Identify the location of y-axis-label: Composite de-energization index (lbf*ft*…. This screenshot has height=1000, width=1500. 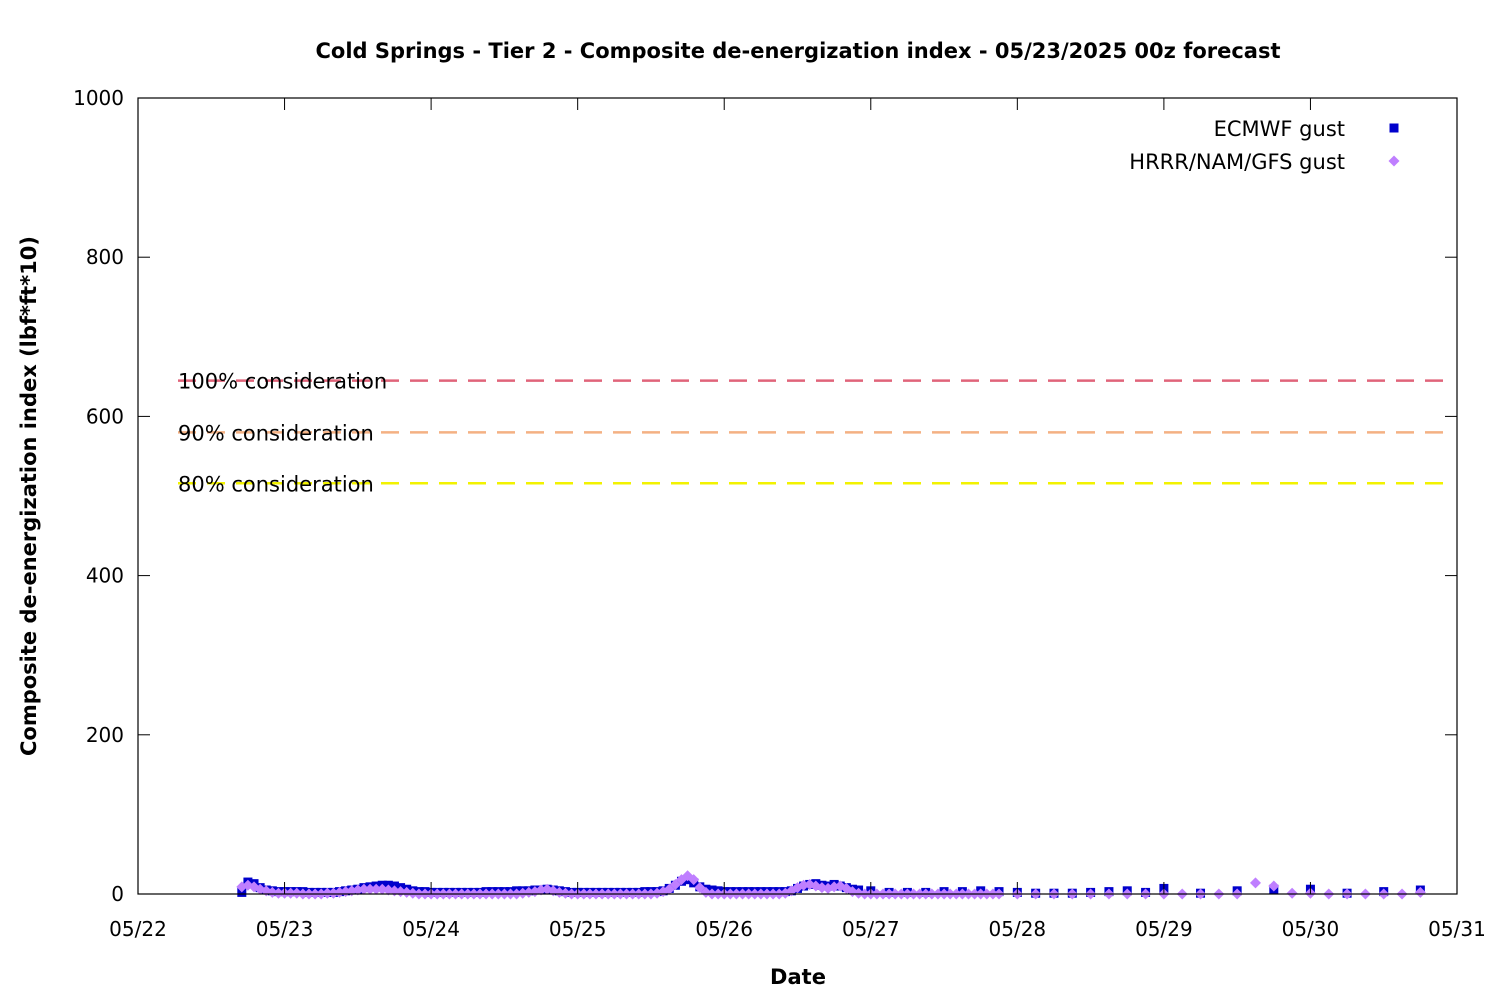
(29, 496).